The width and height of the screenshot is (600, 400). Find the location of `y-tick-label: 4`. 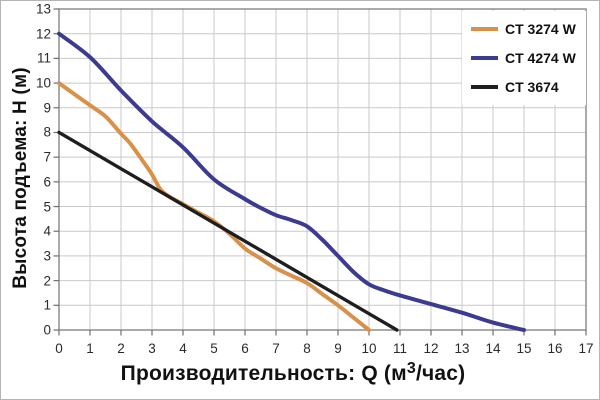

y-tick-label: 4 is located at coordinates (47, 231).